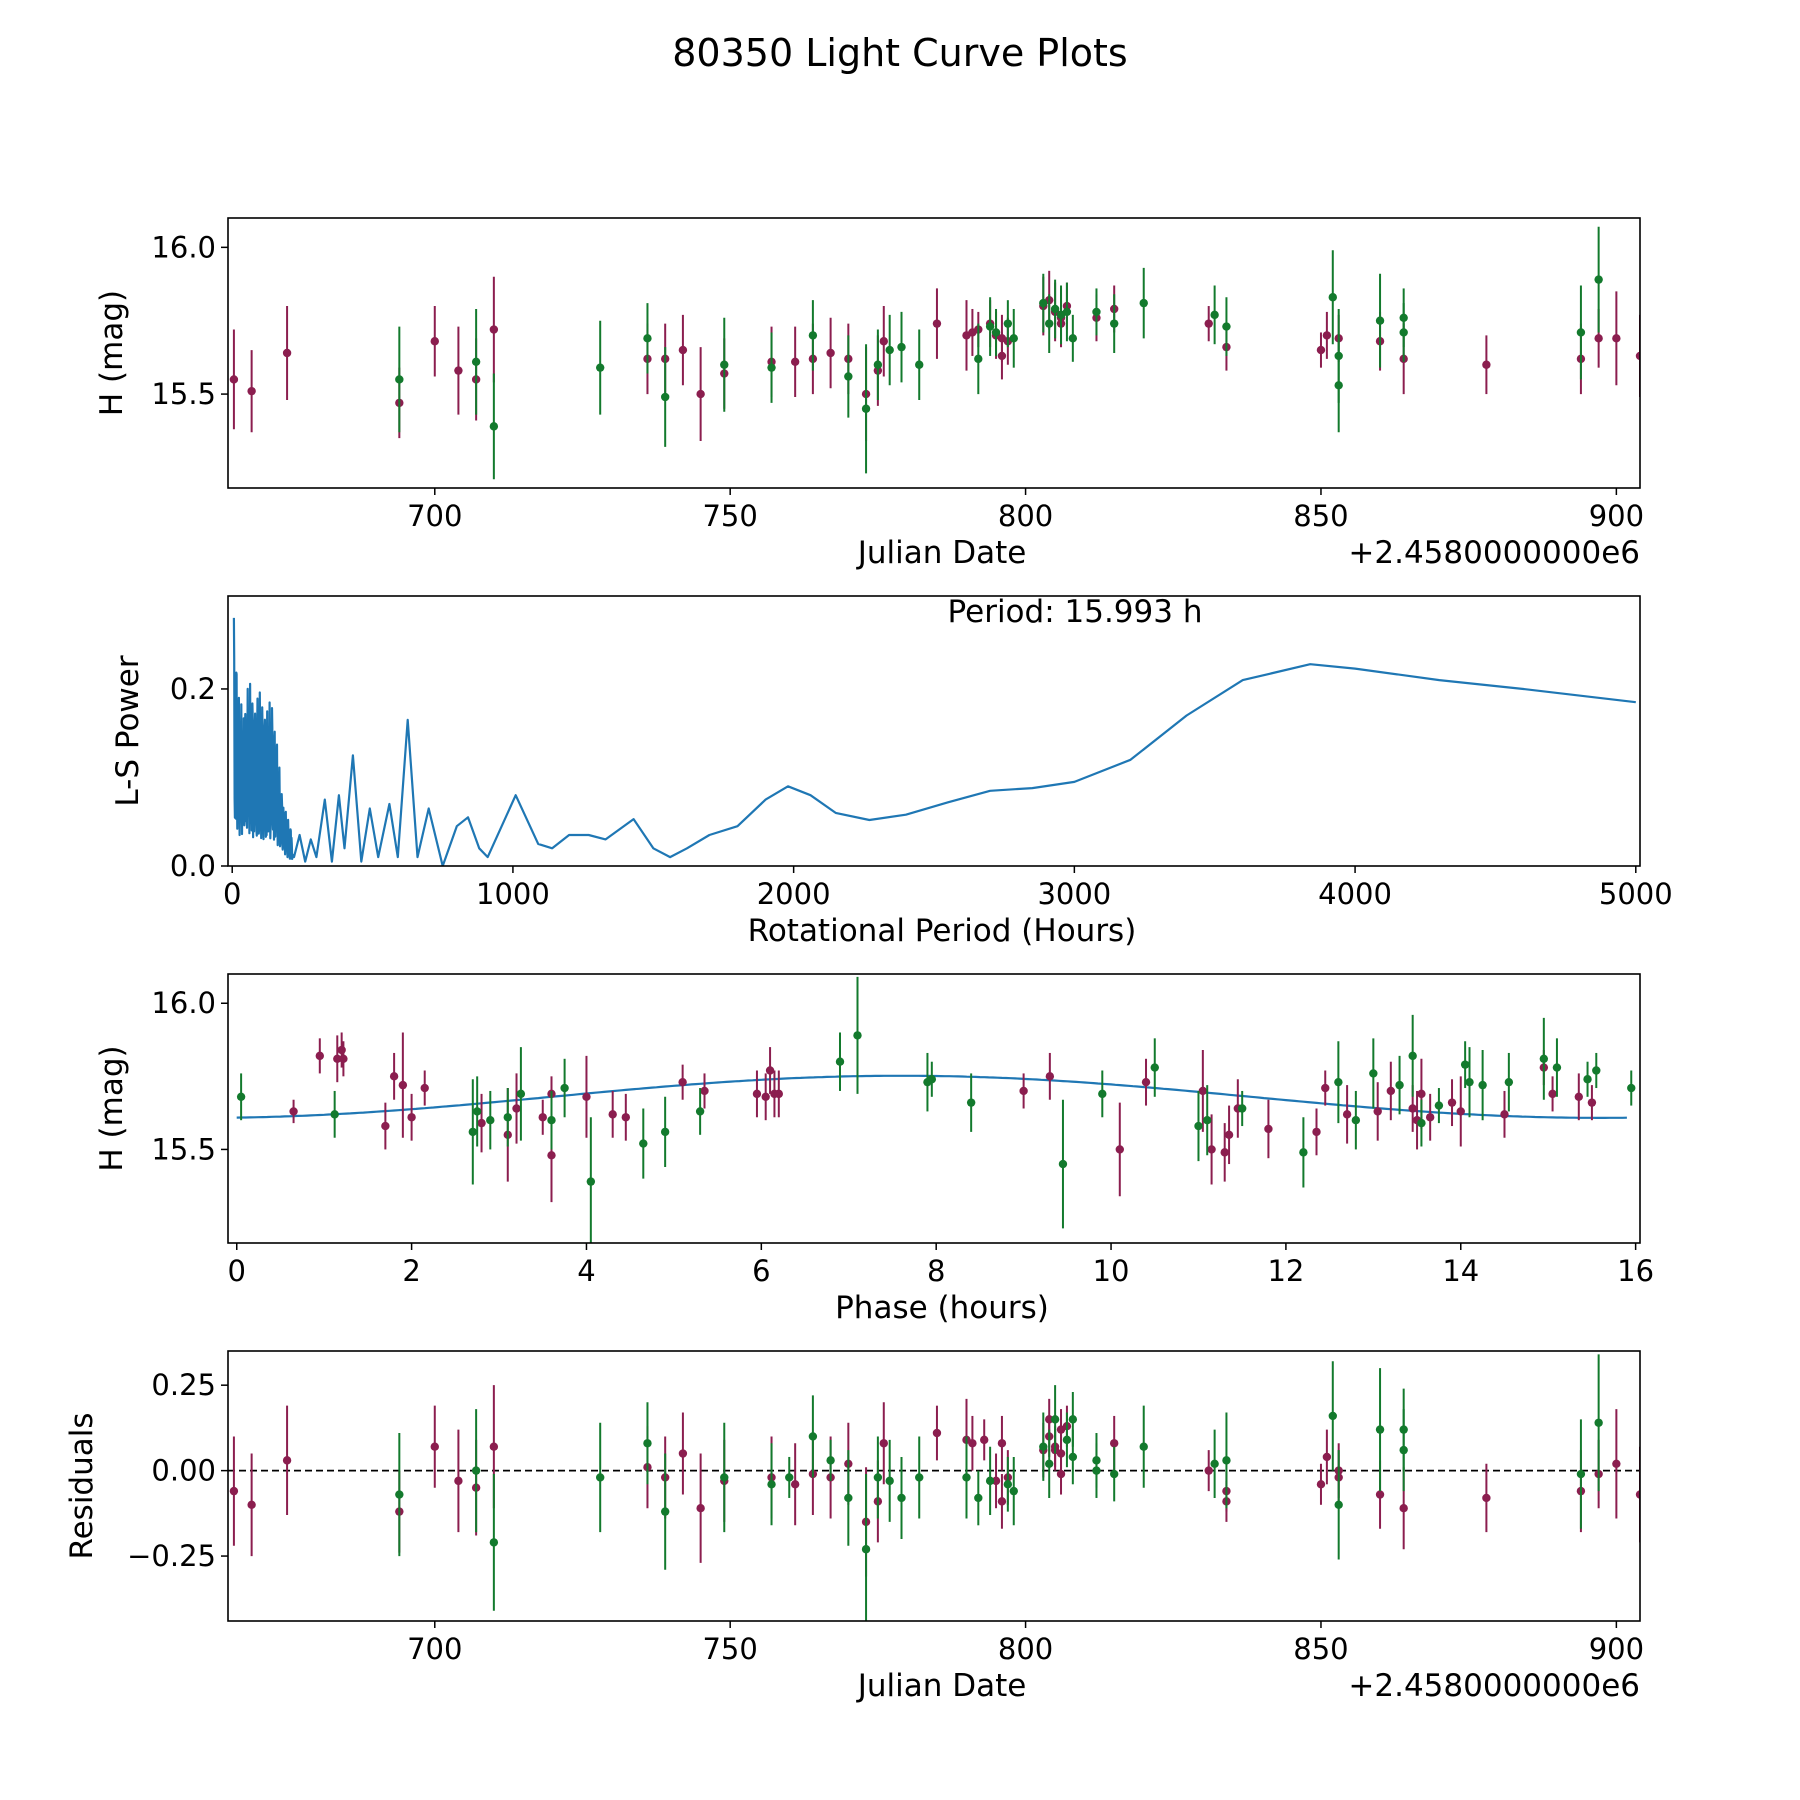 Image resolution: width=1800 pixels, height=1800 pixels. I want to click on x-tick-label: 900, so click(1616, 1649).